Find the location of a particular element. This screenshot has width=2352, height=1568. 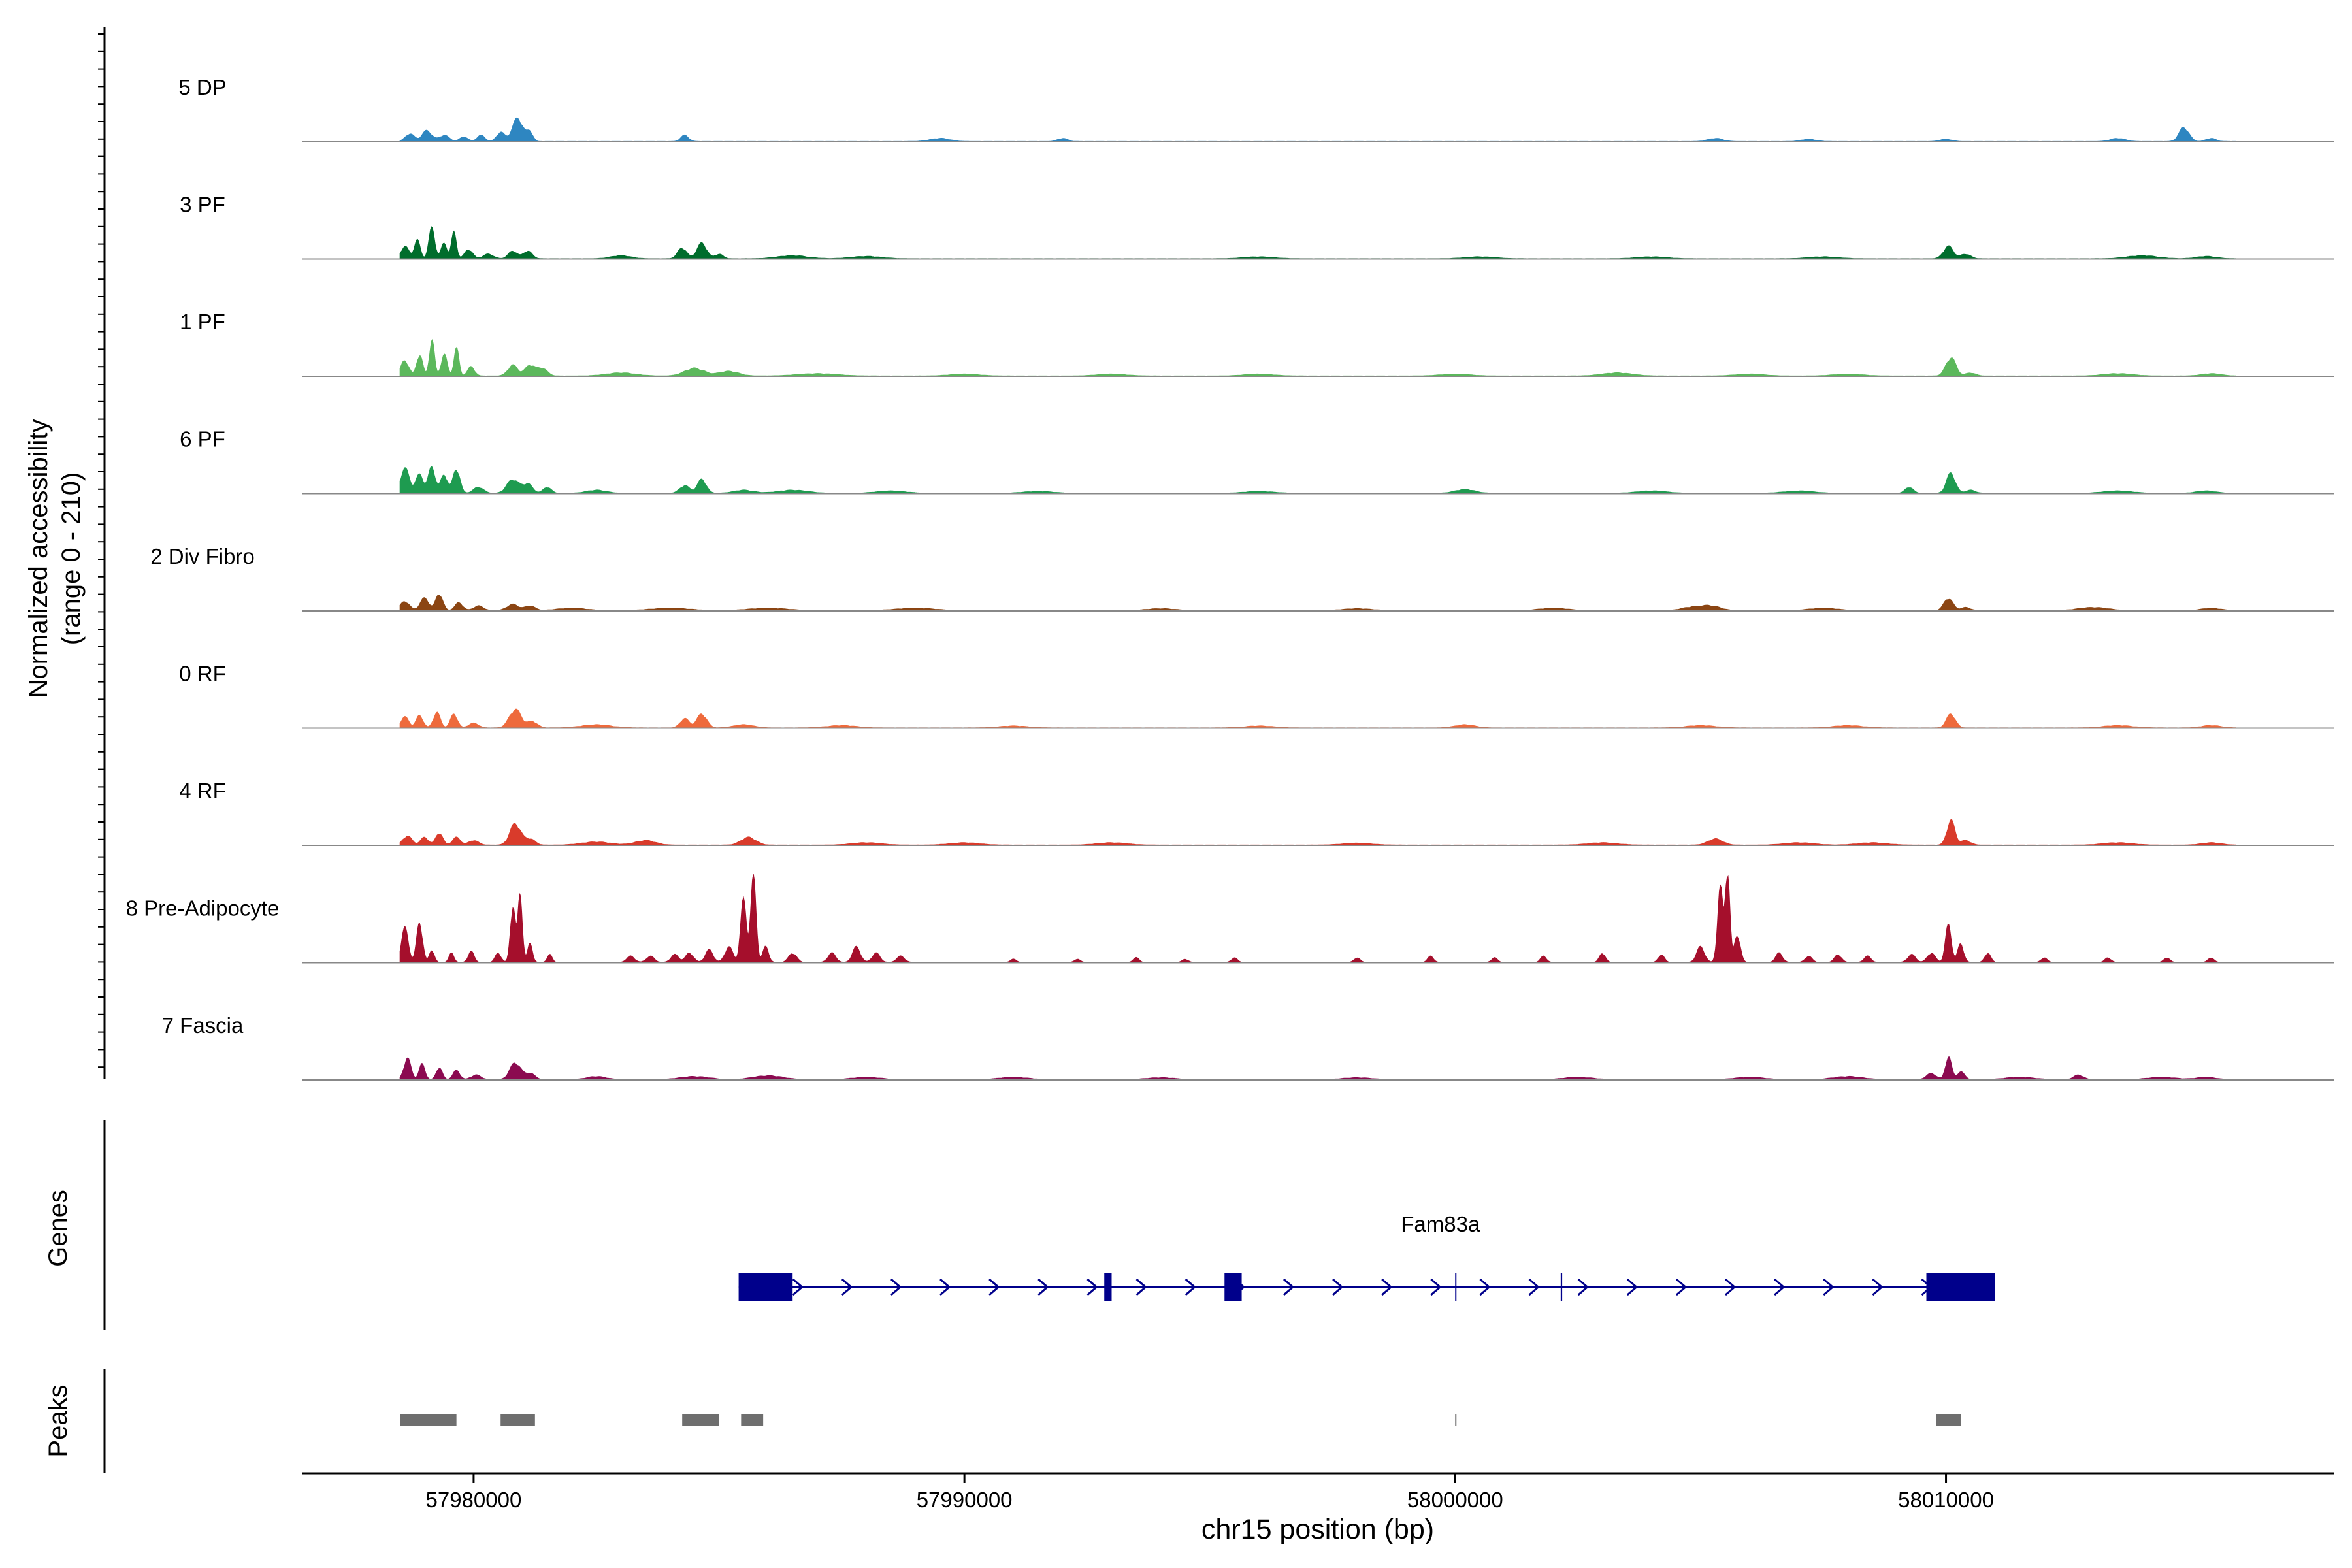

x-tick-label: 57980000 is located at coordinates (474, 1500).